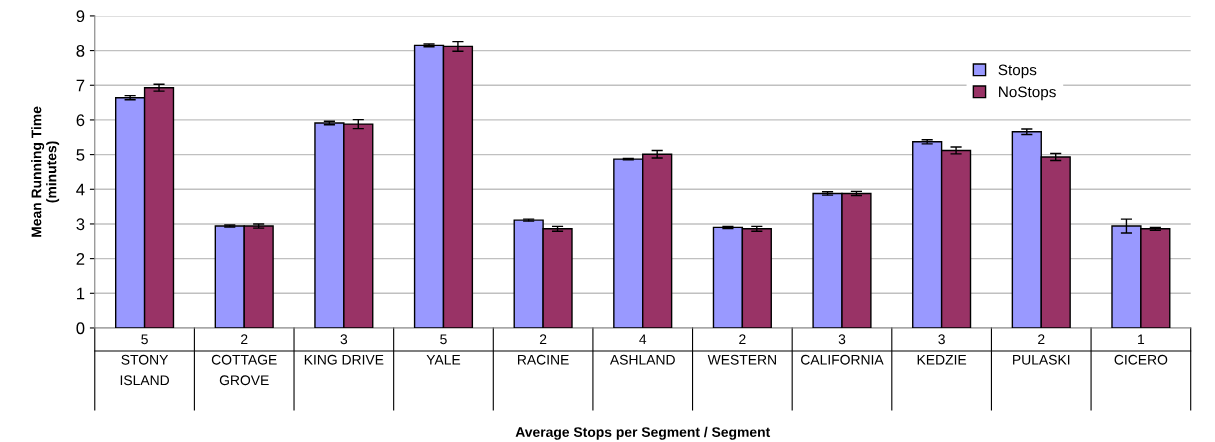  Describe the element at coordinates (942, 349) in the screenshot. I see `x-tick-label: 3 KEDZIE` at that location.